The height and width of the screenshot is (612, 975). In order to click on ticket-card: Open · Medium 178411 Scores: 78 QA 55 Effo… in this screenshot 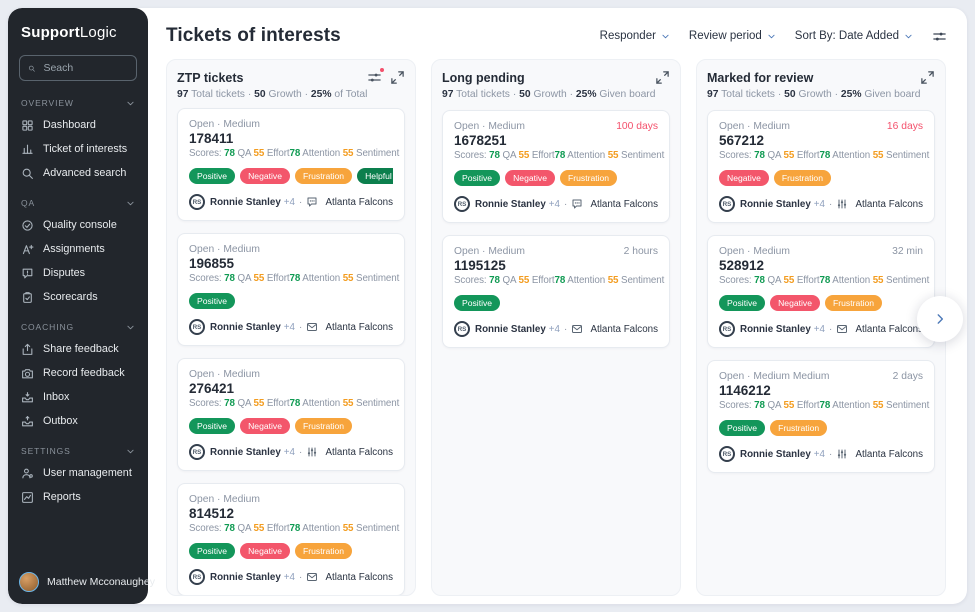, I will do `click(291, 165)`.